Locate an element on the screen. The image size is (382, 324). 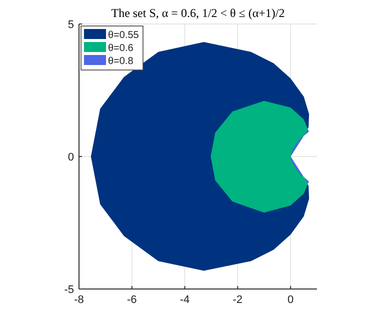
legend-label: θ=0.8 is located at coordinates (121, 61).